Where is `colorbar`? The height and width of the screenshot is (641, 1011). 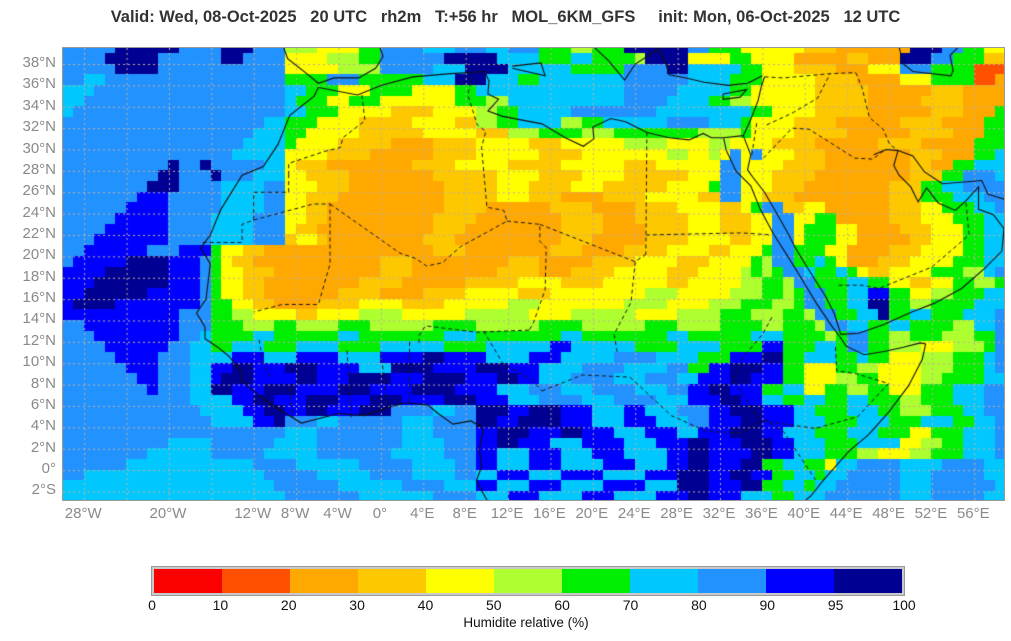
colorbar is located at coordinates (528, 581).